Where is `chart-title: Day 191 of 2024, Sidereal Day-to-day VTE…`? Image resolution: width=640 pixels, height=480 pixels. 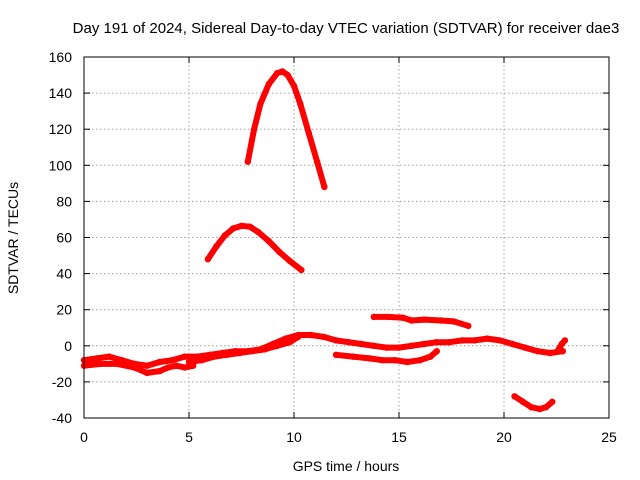
chart-title: Day 191 of 2024, Sidereal Day-to-day VTE… is located at coordinates (346, 28).